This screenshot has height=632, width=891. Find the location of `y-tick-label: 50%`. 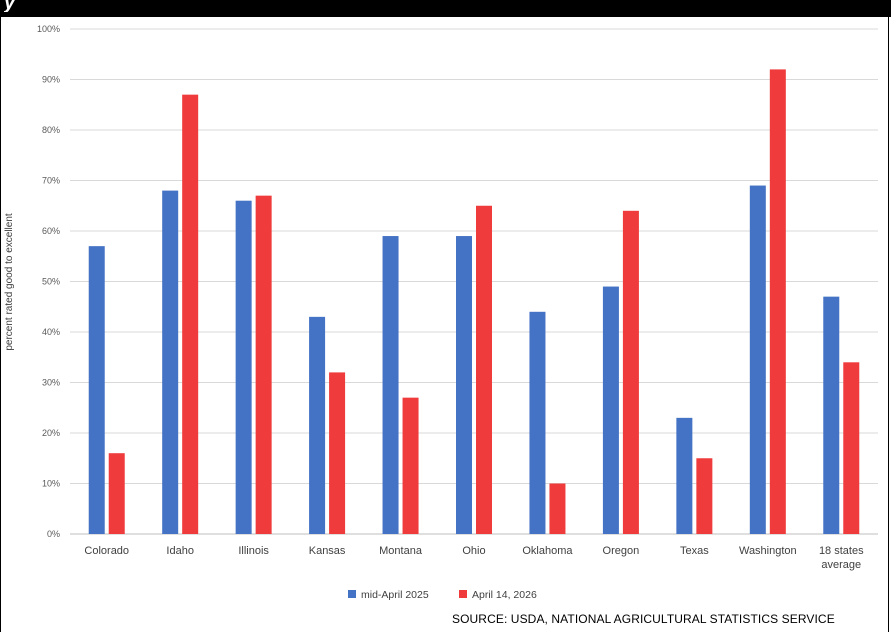

y-tick-label: 50% is located at coordinates (51, 282).